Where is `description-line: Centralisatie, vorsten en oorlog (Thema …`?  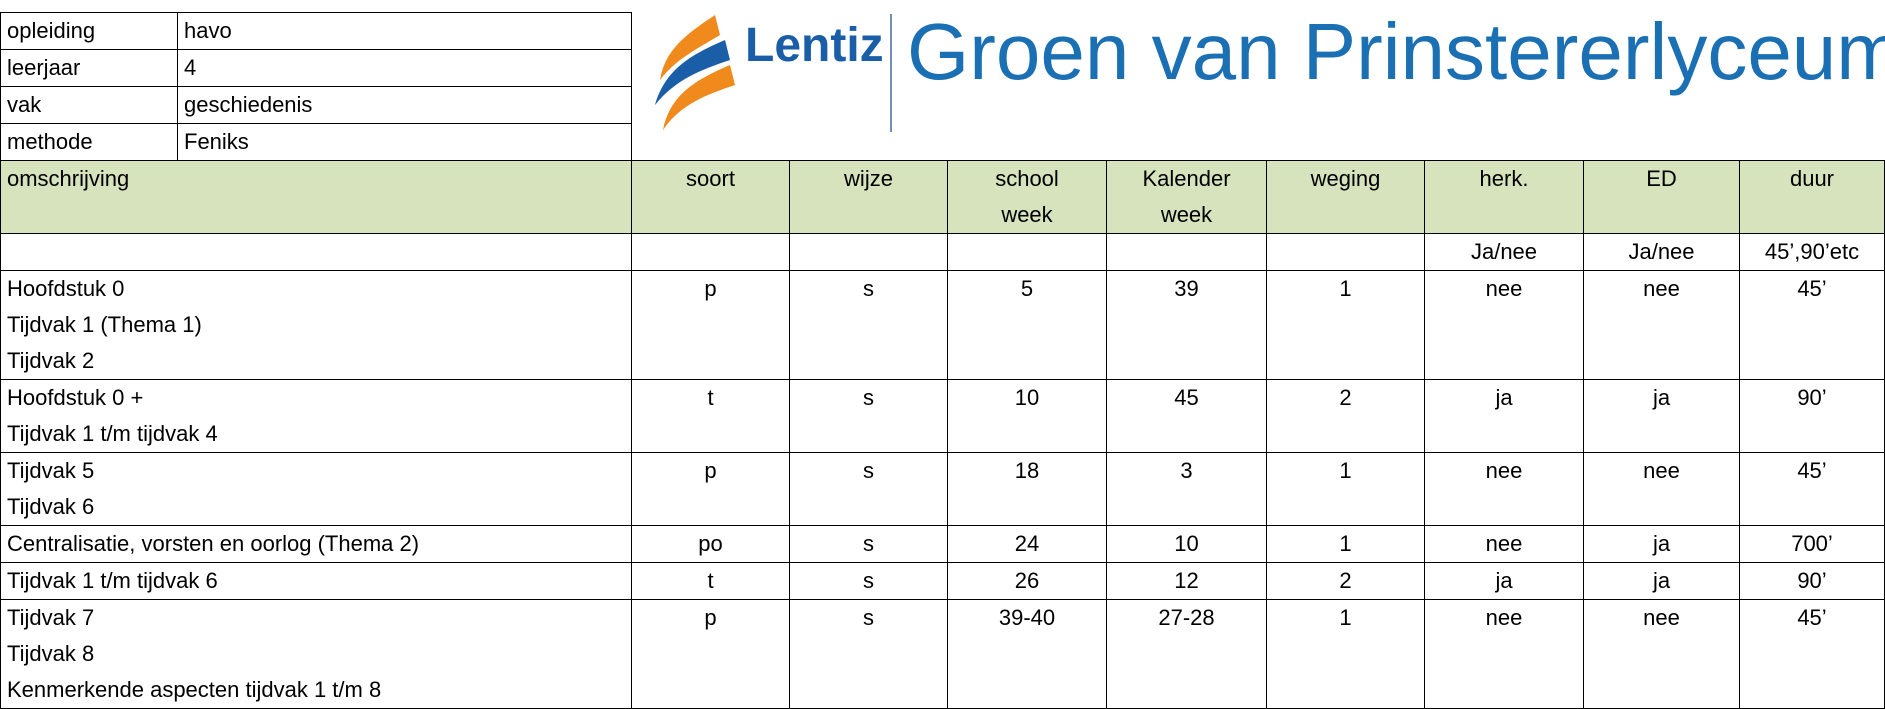 description-line: Centralisatie, vorsten en oorlog (Thema … is located at coordinates (213, 543).